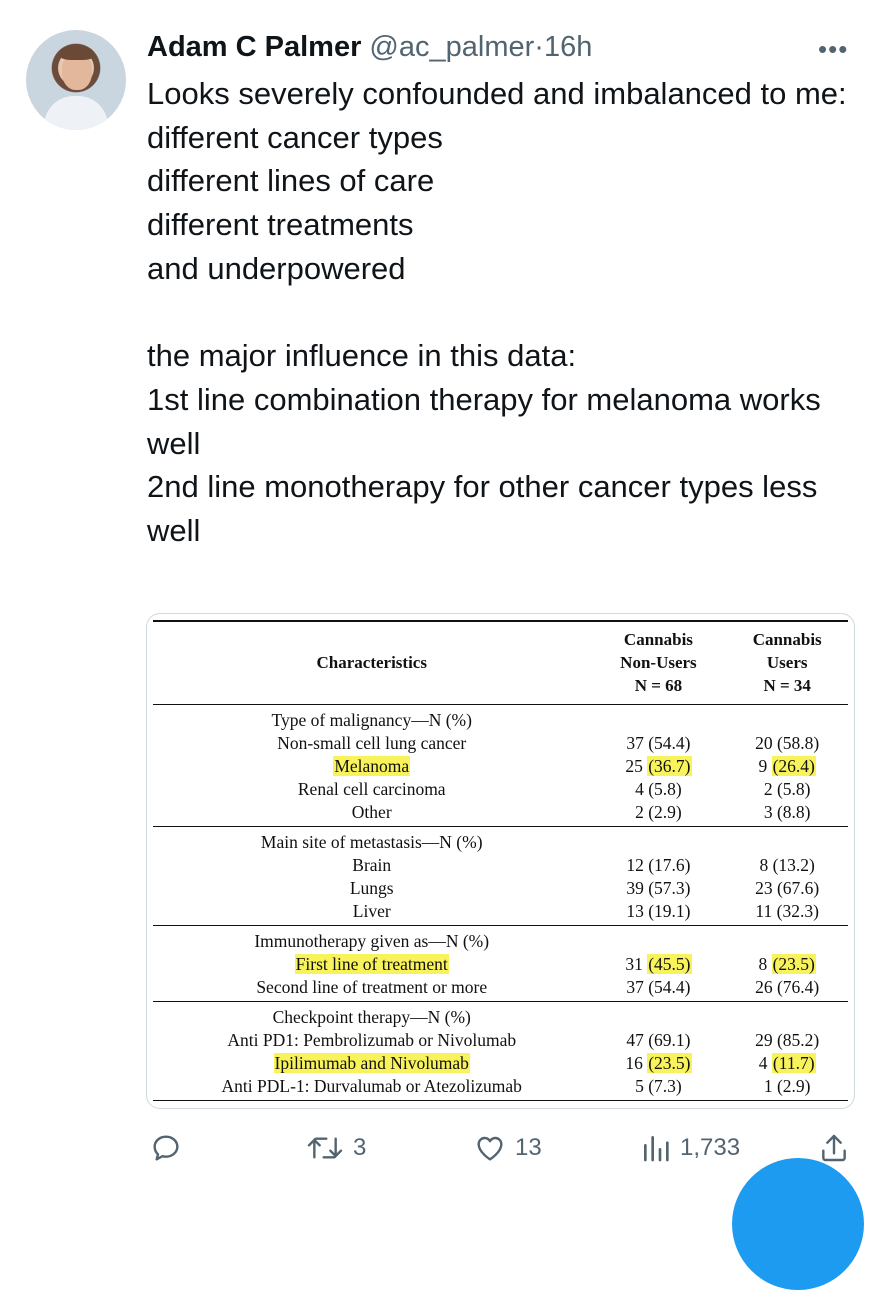  What do you see at coordinates (787, 812) in the screenshot?
I see `users-value: 3 (8.8)` at bounding box center [787, 812].